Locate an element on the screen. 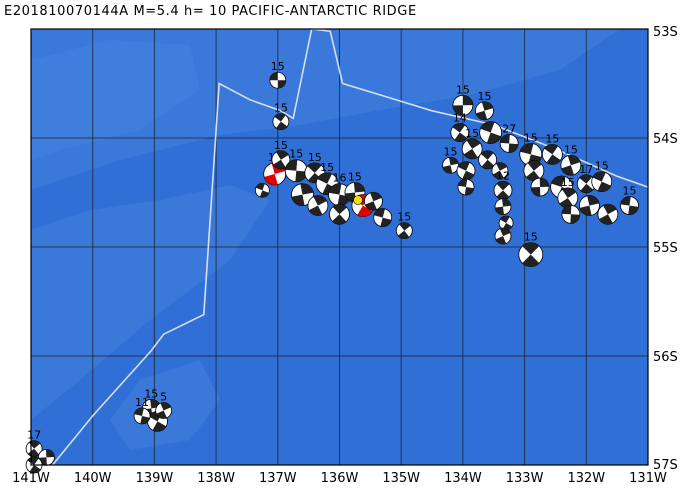 The image size is (699, 494). event-depth-label: 12 is located at coordinates (503, 175).